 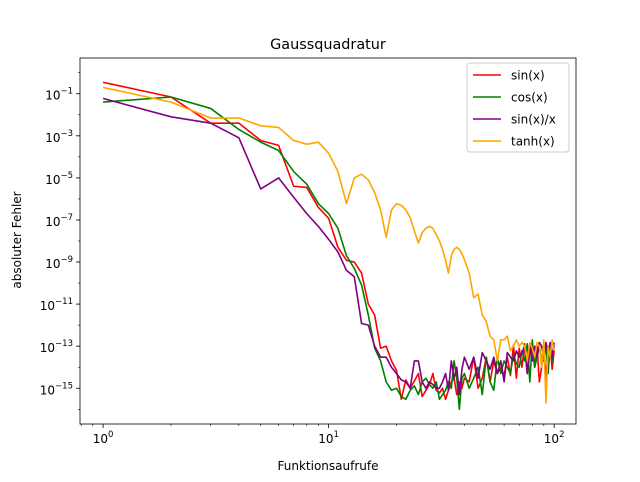 What do you see at coordinates (328, 466) in the screenshot?
I see `x-axis-label: Funktionsaufrufe` at bounding box center [328, 466].